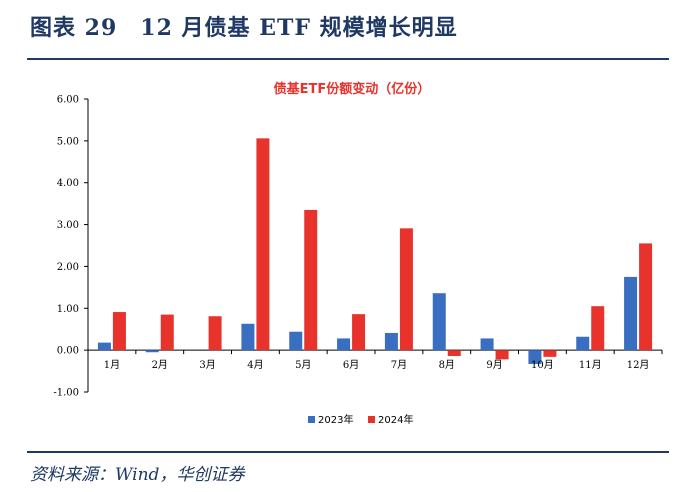 The width and height of the screenshot is (695, 492). What do you see at coordinates (351, 365) in the screenshot?
I see `x-tick-label: 6月` at bounding box center [351, 365].